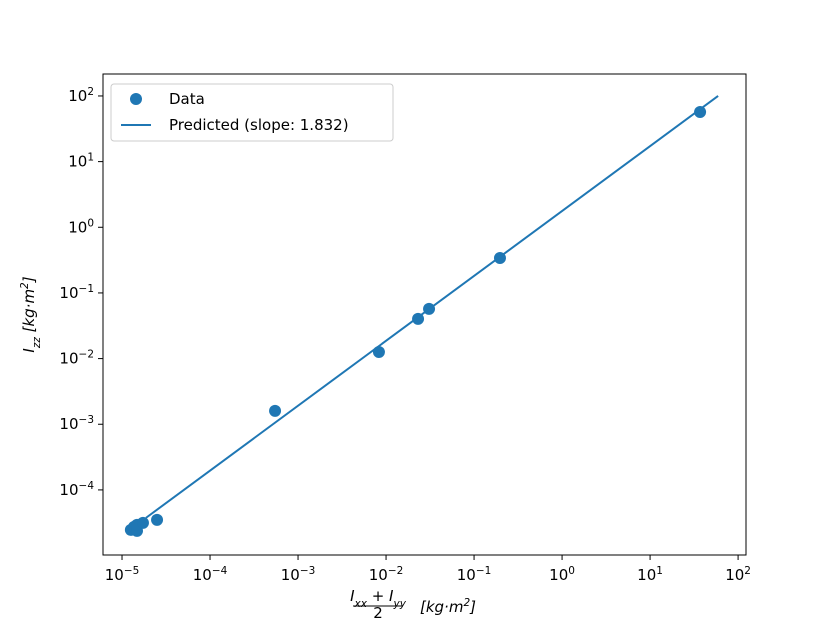 The image size is (830, 627). I want to click on y-tick-label: 10⁻³, so click(76, 423).